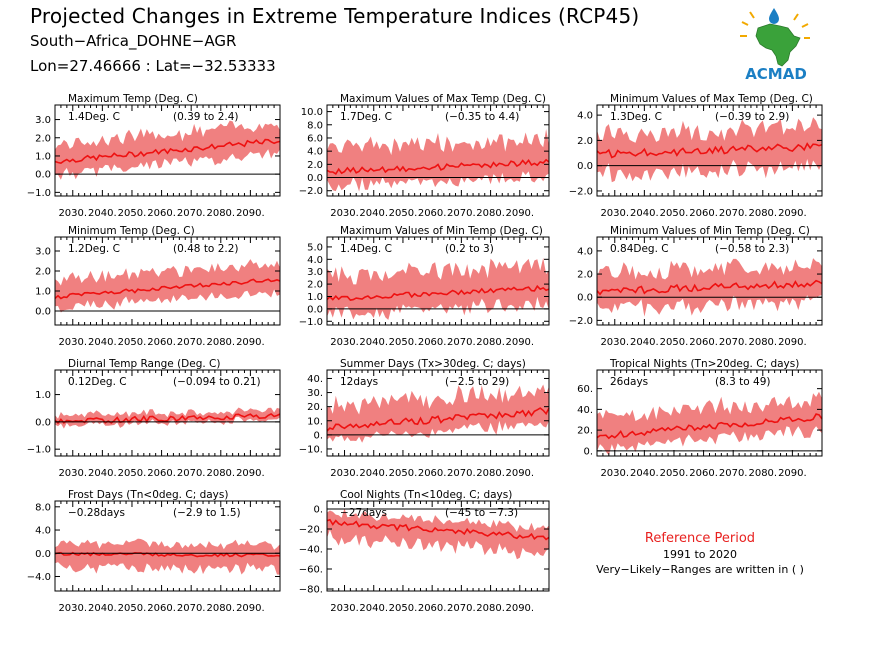 The height and width of the screenshot is (659, 879). I want to click on africa-map-logo: ACMAD, so click(775, 45).